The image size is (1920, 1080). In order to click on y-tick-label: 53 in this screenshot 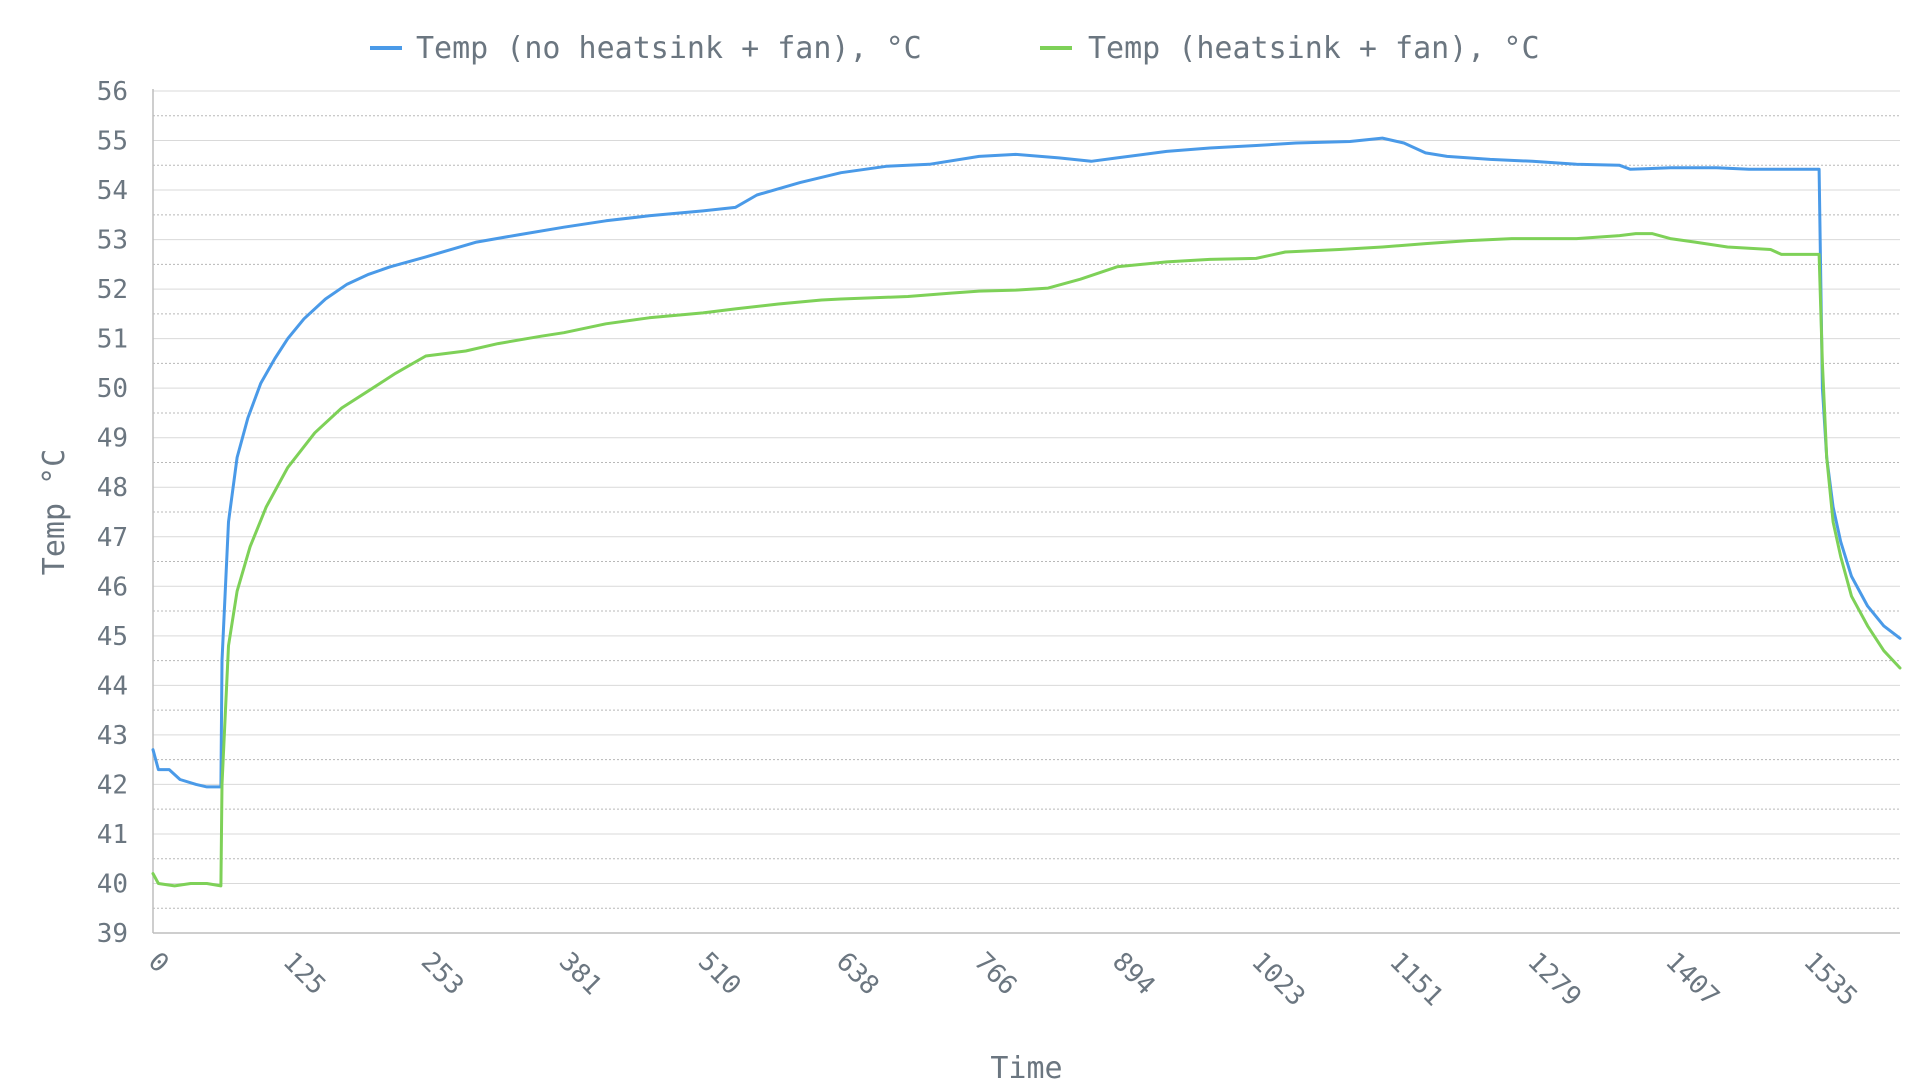, I will do `click(112, 241)`.